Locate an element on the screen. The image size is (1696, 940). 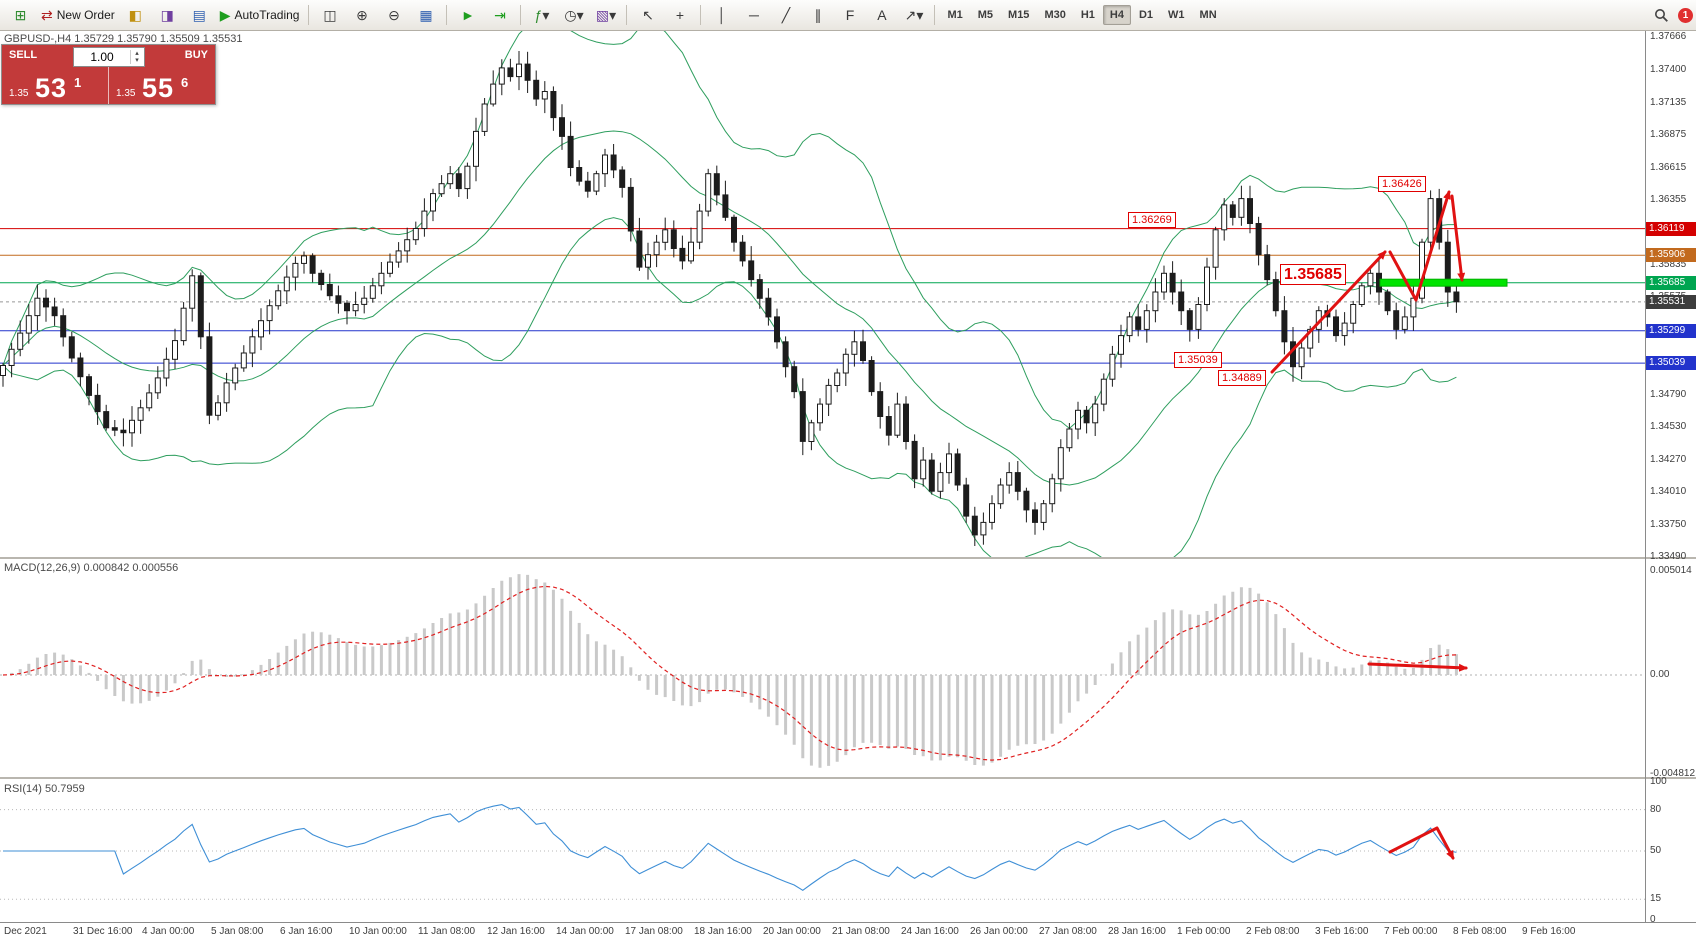
vertical-line-button: │ is located at coordinates (721, 15).